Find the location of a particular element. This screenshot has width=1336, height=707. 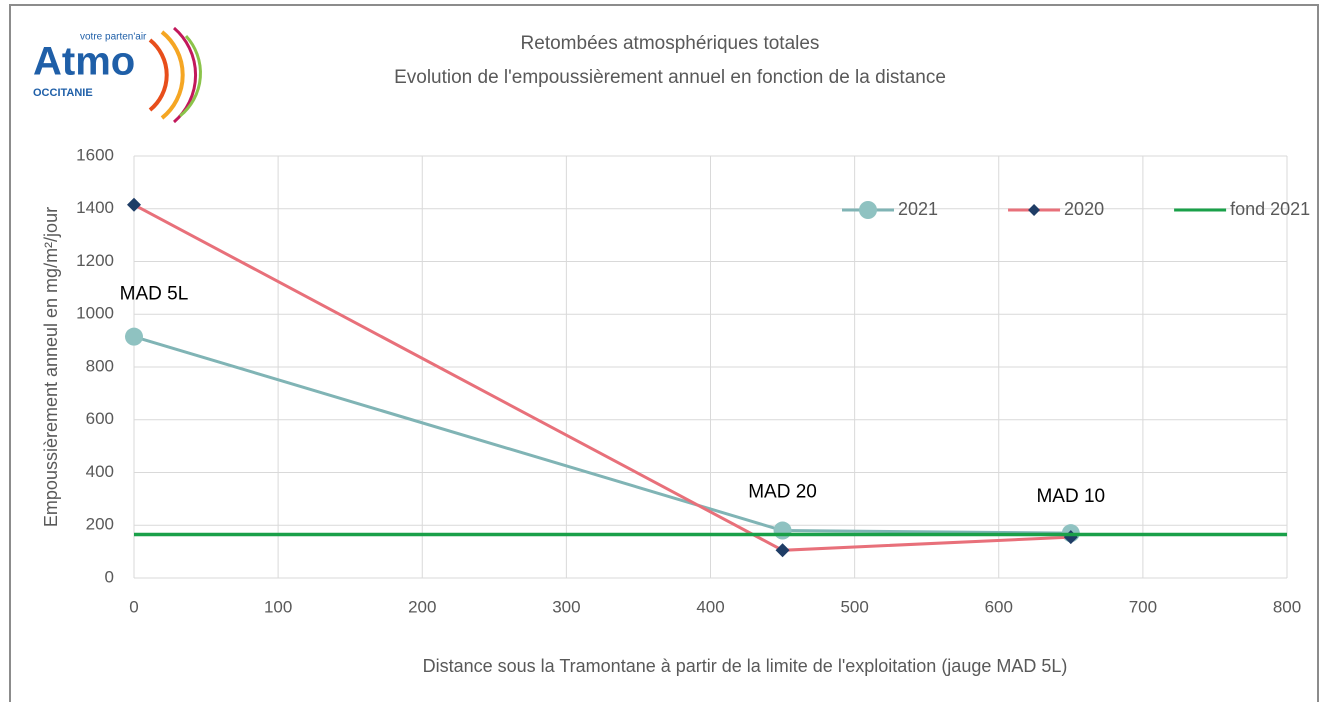

y-tick-label: 1000 is located at coordinates (95, 313).